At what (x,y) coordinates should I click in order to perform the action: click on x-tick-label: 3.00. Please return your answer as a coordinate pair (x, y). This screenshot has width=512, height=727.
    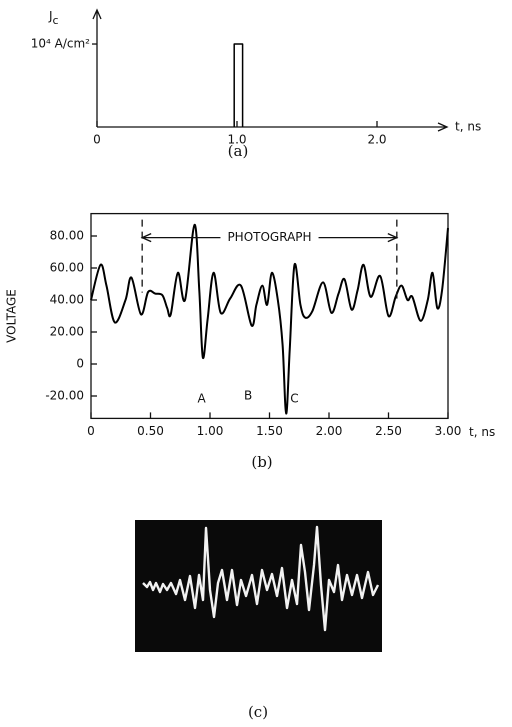
    Looking at the image, I should click on (448, 431).